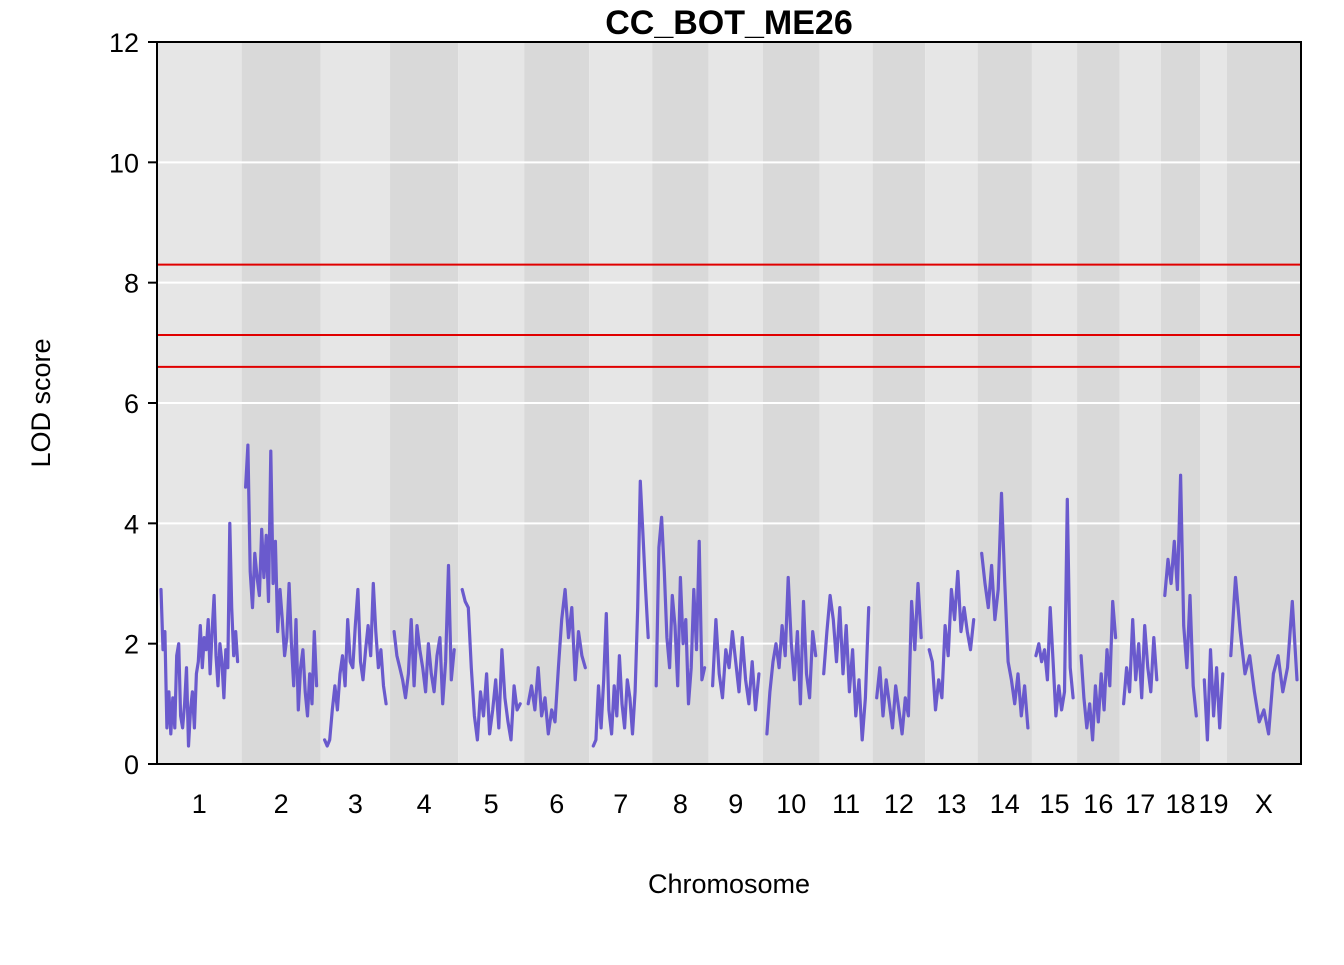  I want to click on x-tick-label-5: 5, so click(491, 804).